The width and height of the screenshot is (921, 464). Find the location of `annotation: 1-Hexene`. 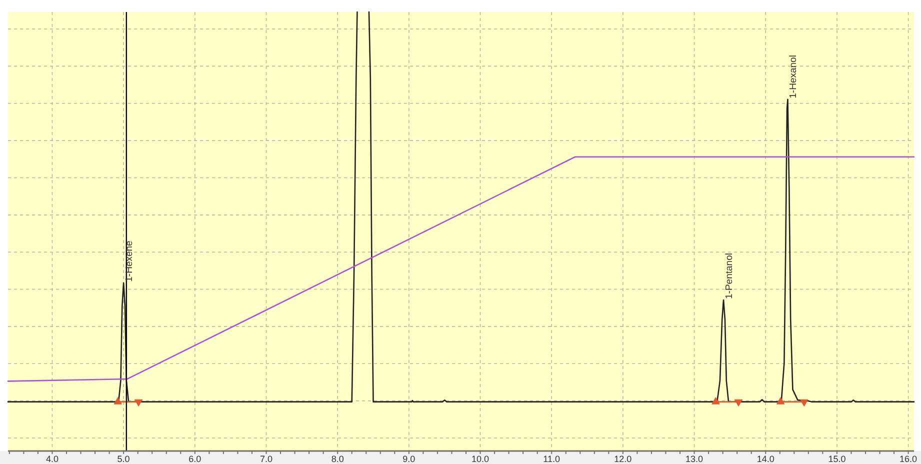

annotation: 1-Hexene is located at coordinates (130, 261).